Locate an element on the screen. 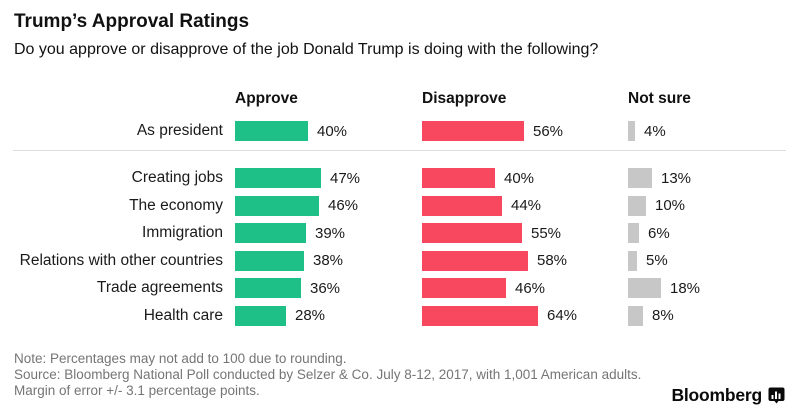 The image size is (800, 415). disapprove-cell: 64% is located at coordinates (513, 315).